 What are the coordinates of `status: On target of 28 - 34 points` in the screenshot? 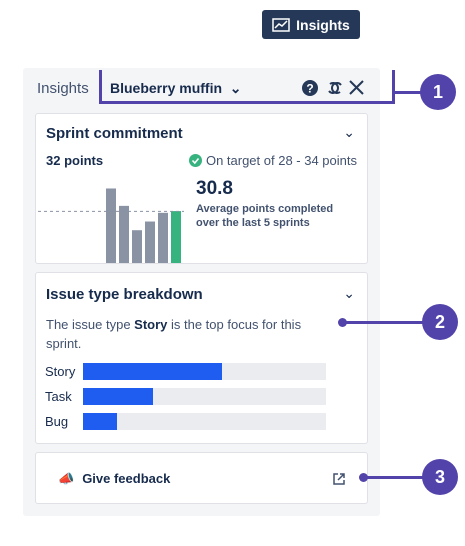 It's located at (272, 160).